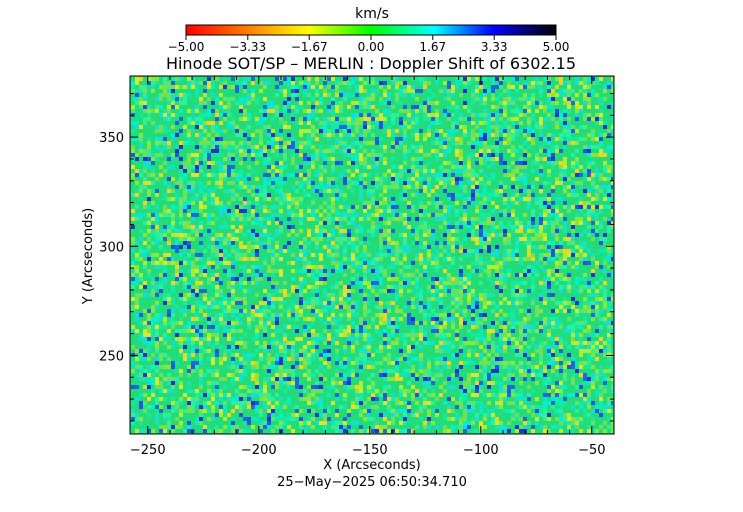 The image size is (743, 512). I want to click on colorbar-tick-label: −3.33, so click(247, 47).